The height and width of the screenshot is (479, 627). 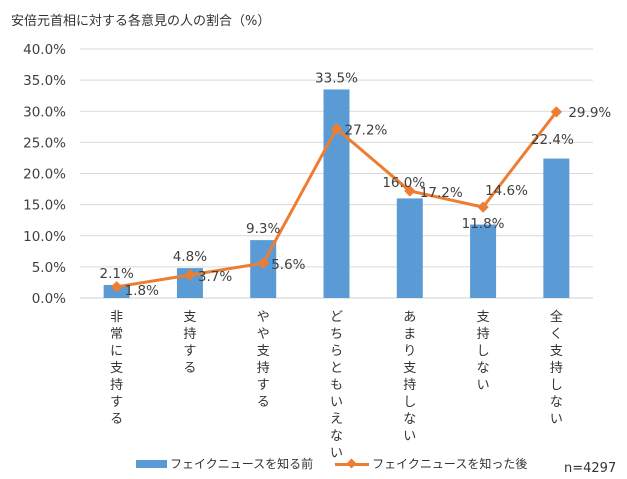 What do you see at coordinates (190, 257) in the screenshot?
I see `bar-data-label: 4.8%` at bounding box center [190, 257].